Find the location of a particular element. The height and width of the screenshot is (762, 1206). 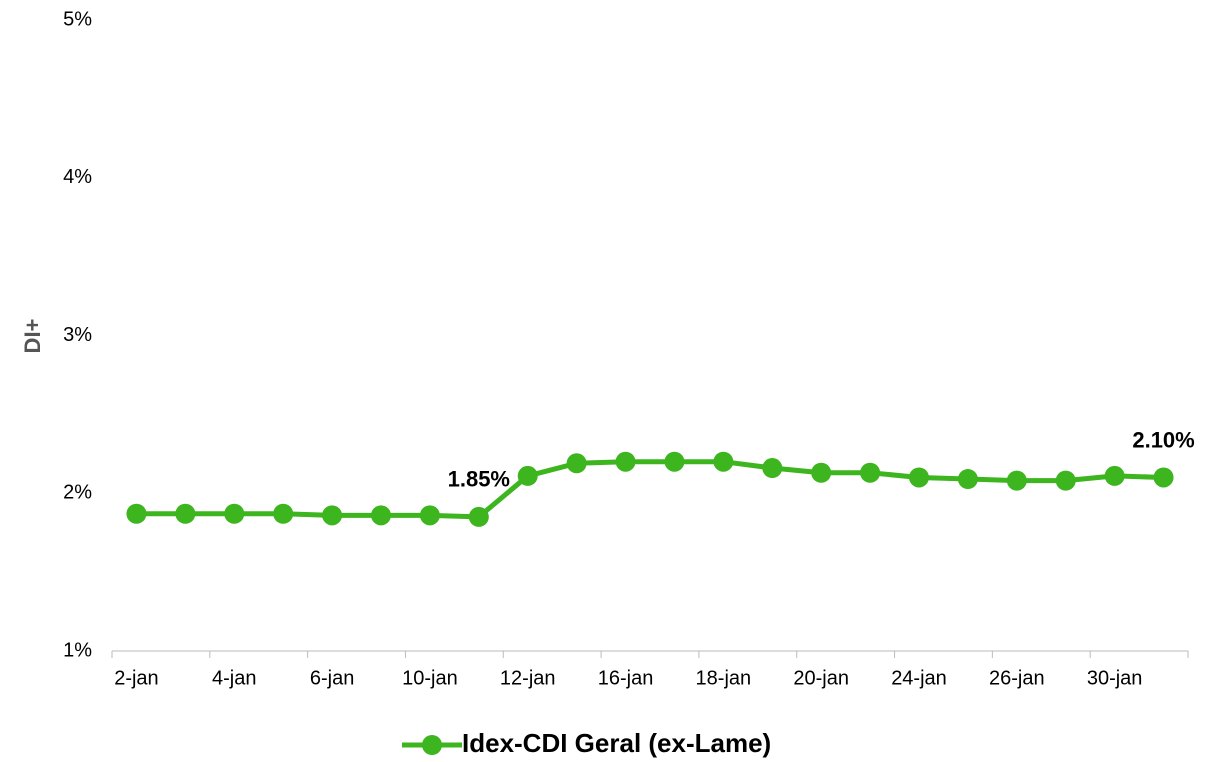

y-tick-label: 1% is located at coordinates (77, 650).